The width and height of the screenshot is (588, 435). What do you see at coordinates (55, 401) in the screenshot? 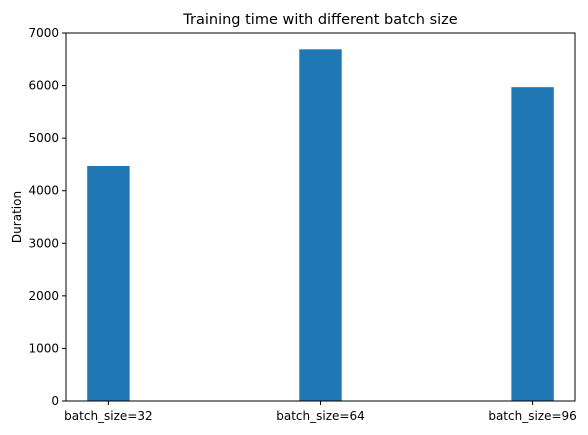
I see `y-tick-label: 0` at bounding box center [55, 401].